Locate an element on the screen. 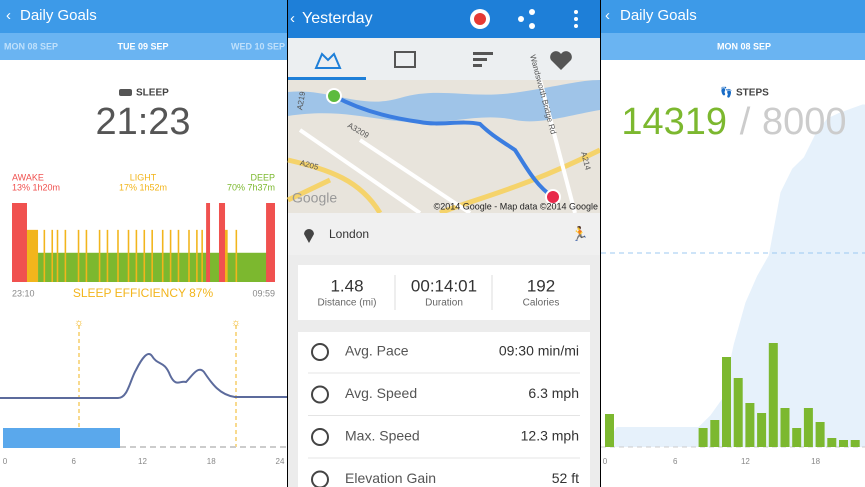 The width and height of the screenshot is (865, 487). date: TUE 09 SEP is located at coordinates (142, 46).